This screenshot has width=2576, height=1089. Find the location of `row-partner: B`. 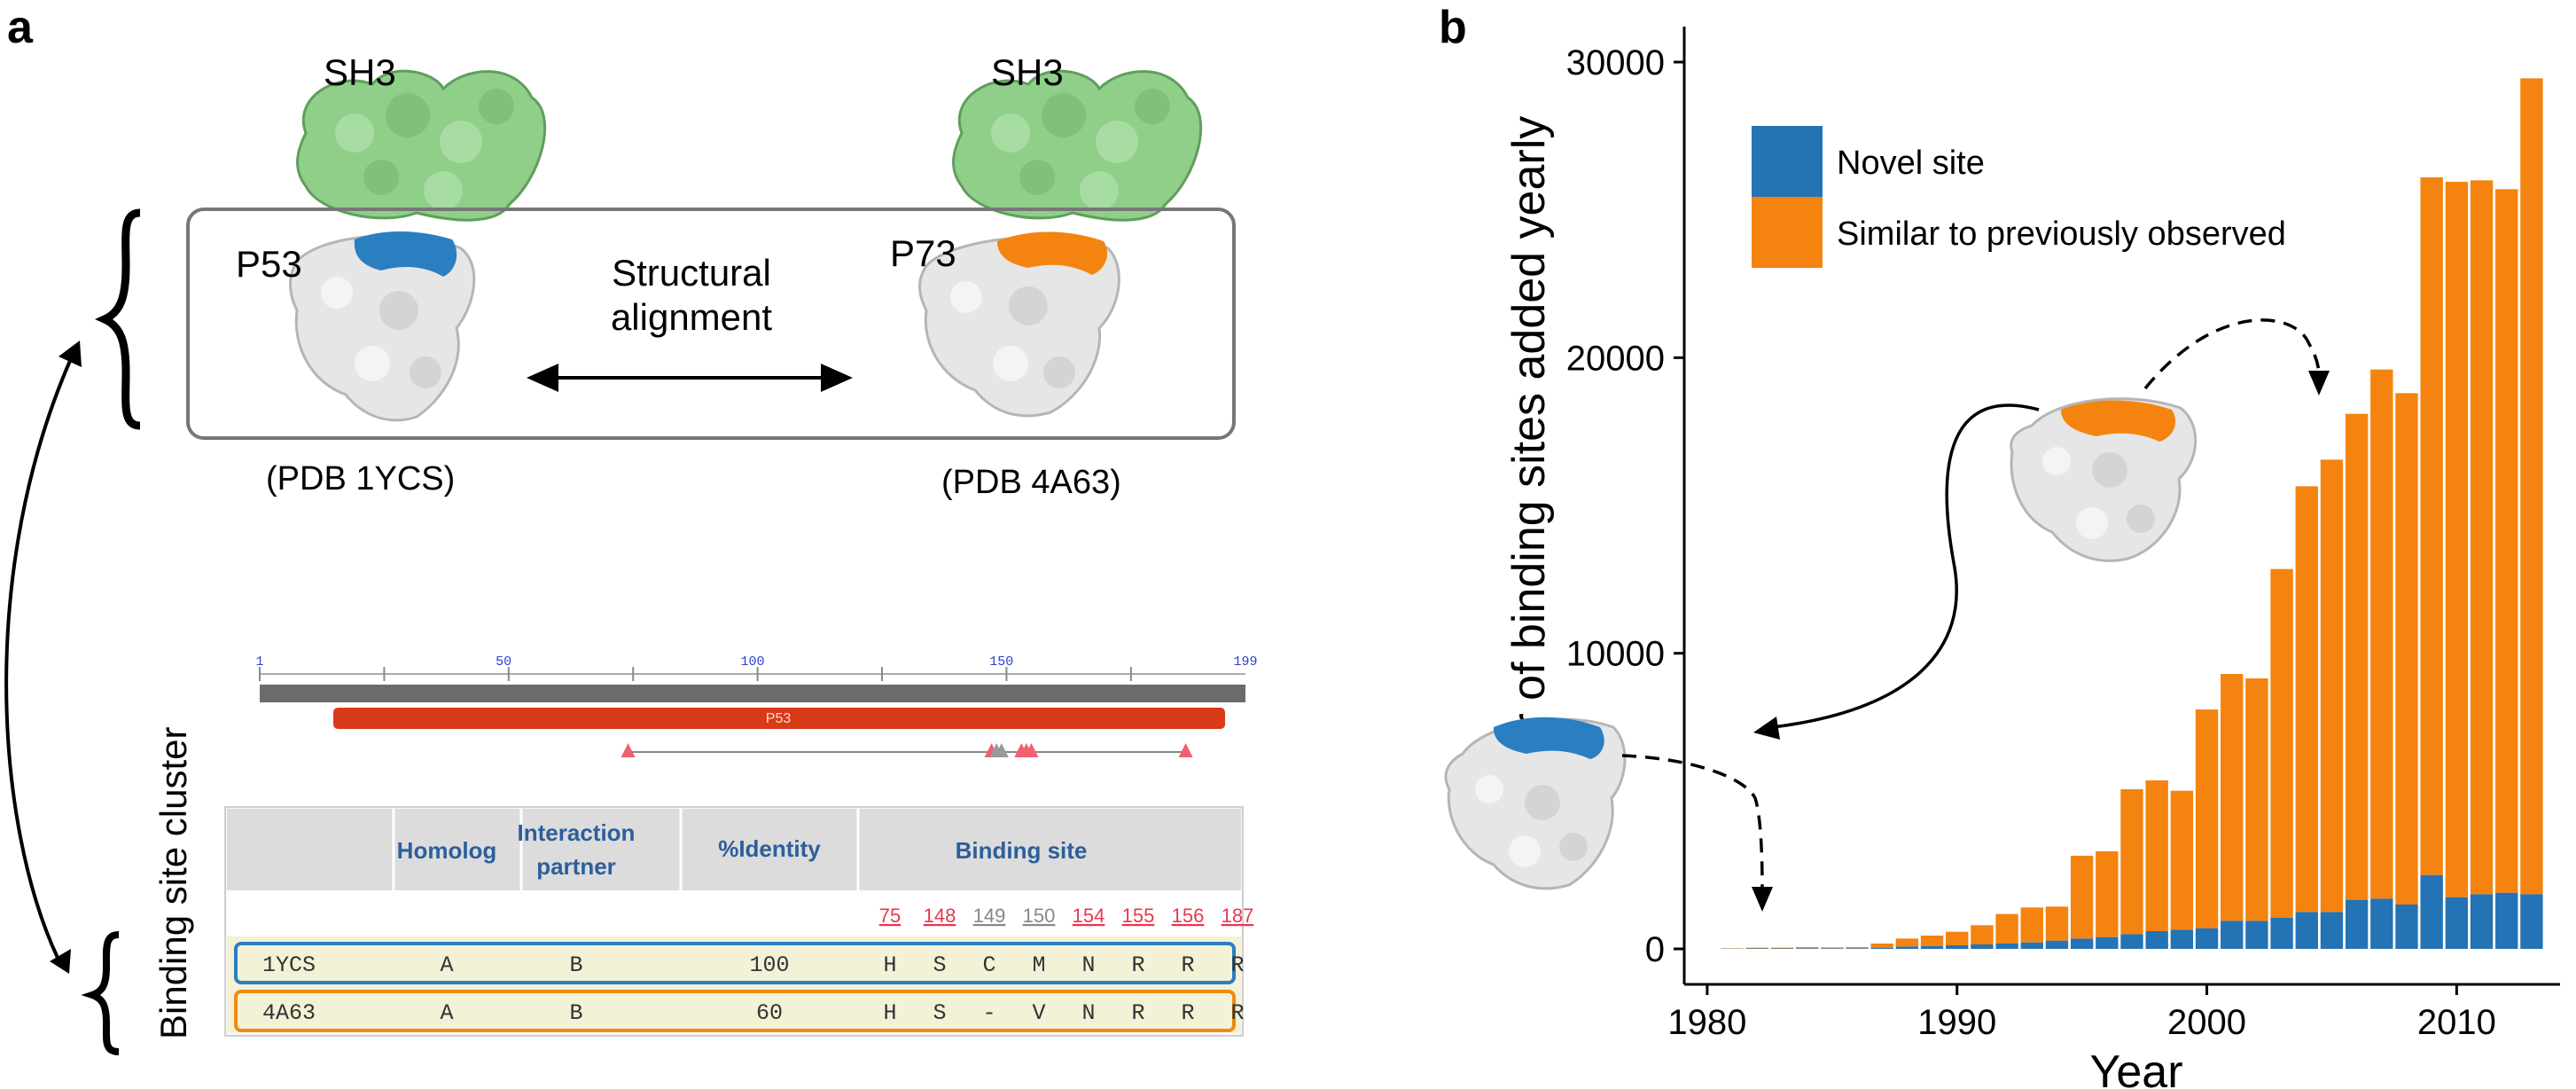

row-partner: B is located at coordinates (575, 1013).